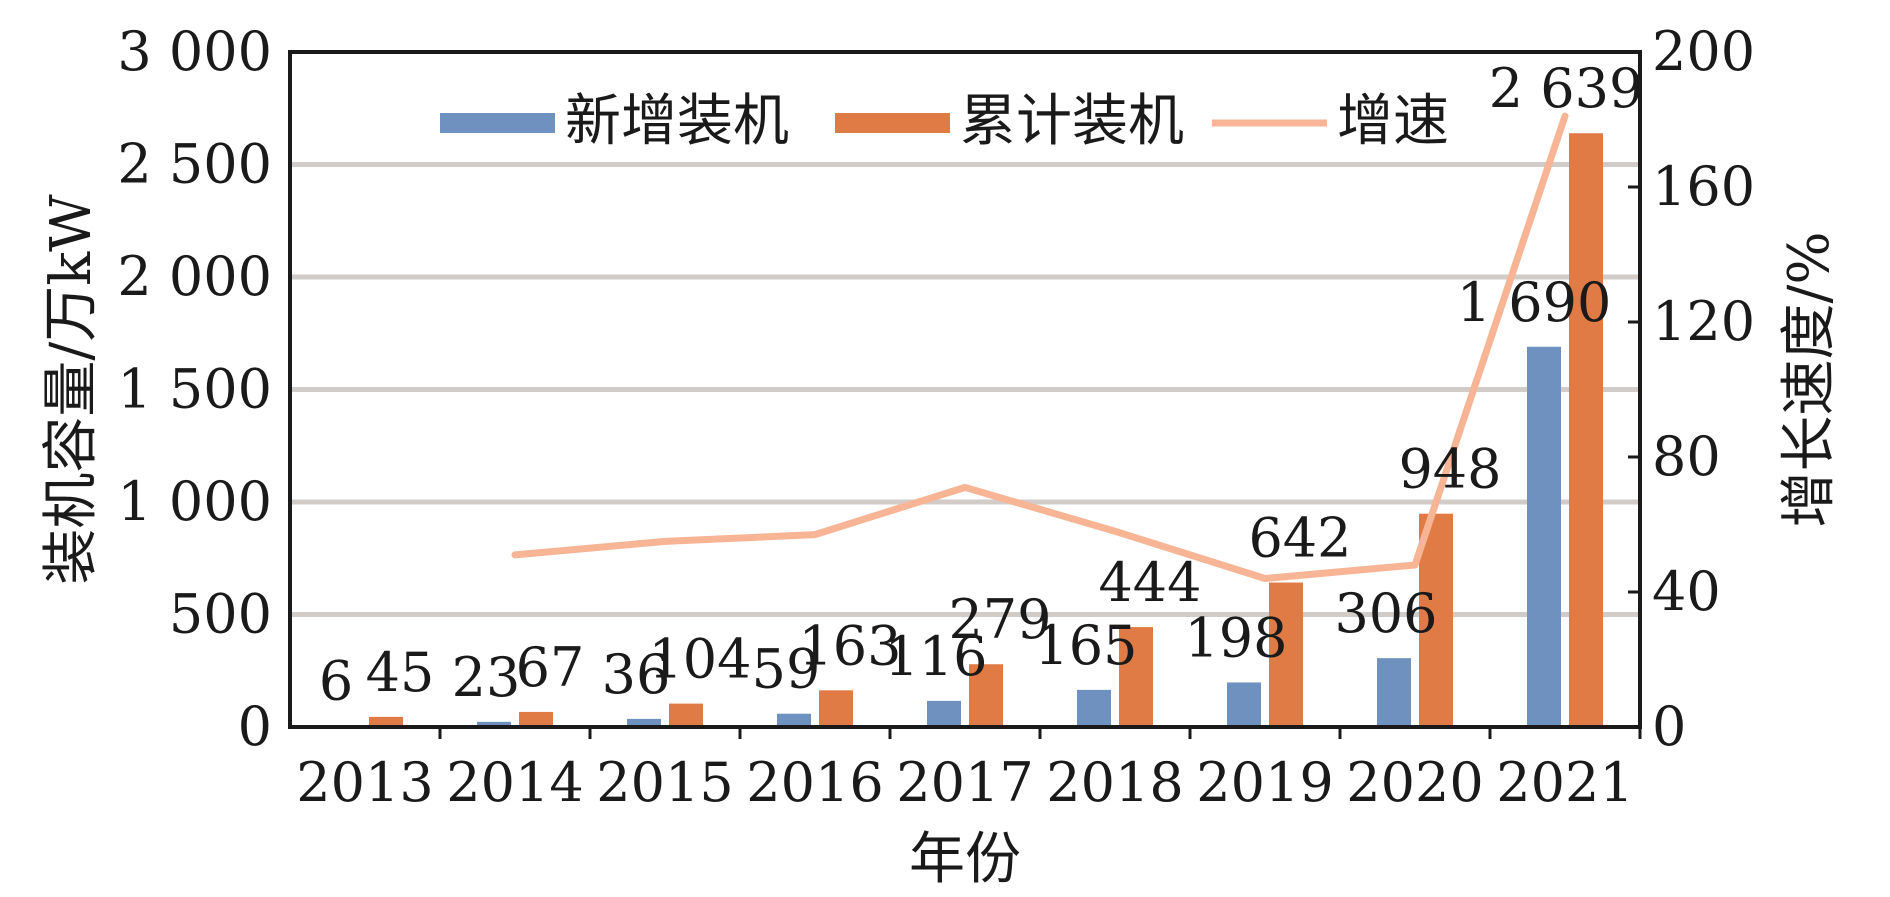  What do you see at coordinates (1149, 582) in the screenshot?
I see `data-label-cumulative: 444` at bounding box center [1149, 582].